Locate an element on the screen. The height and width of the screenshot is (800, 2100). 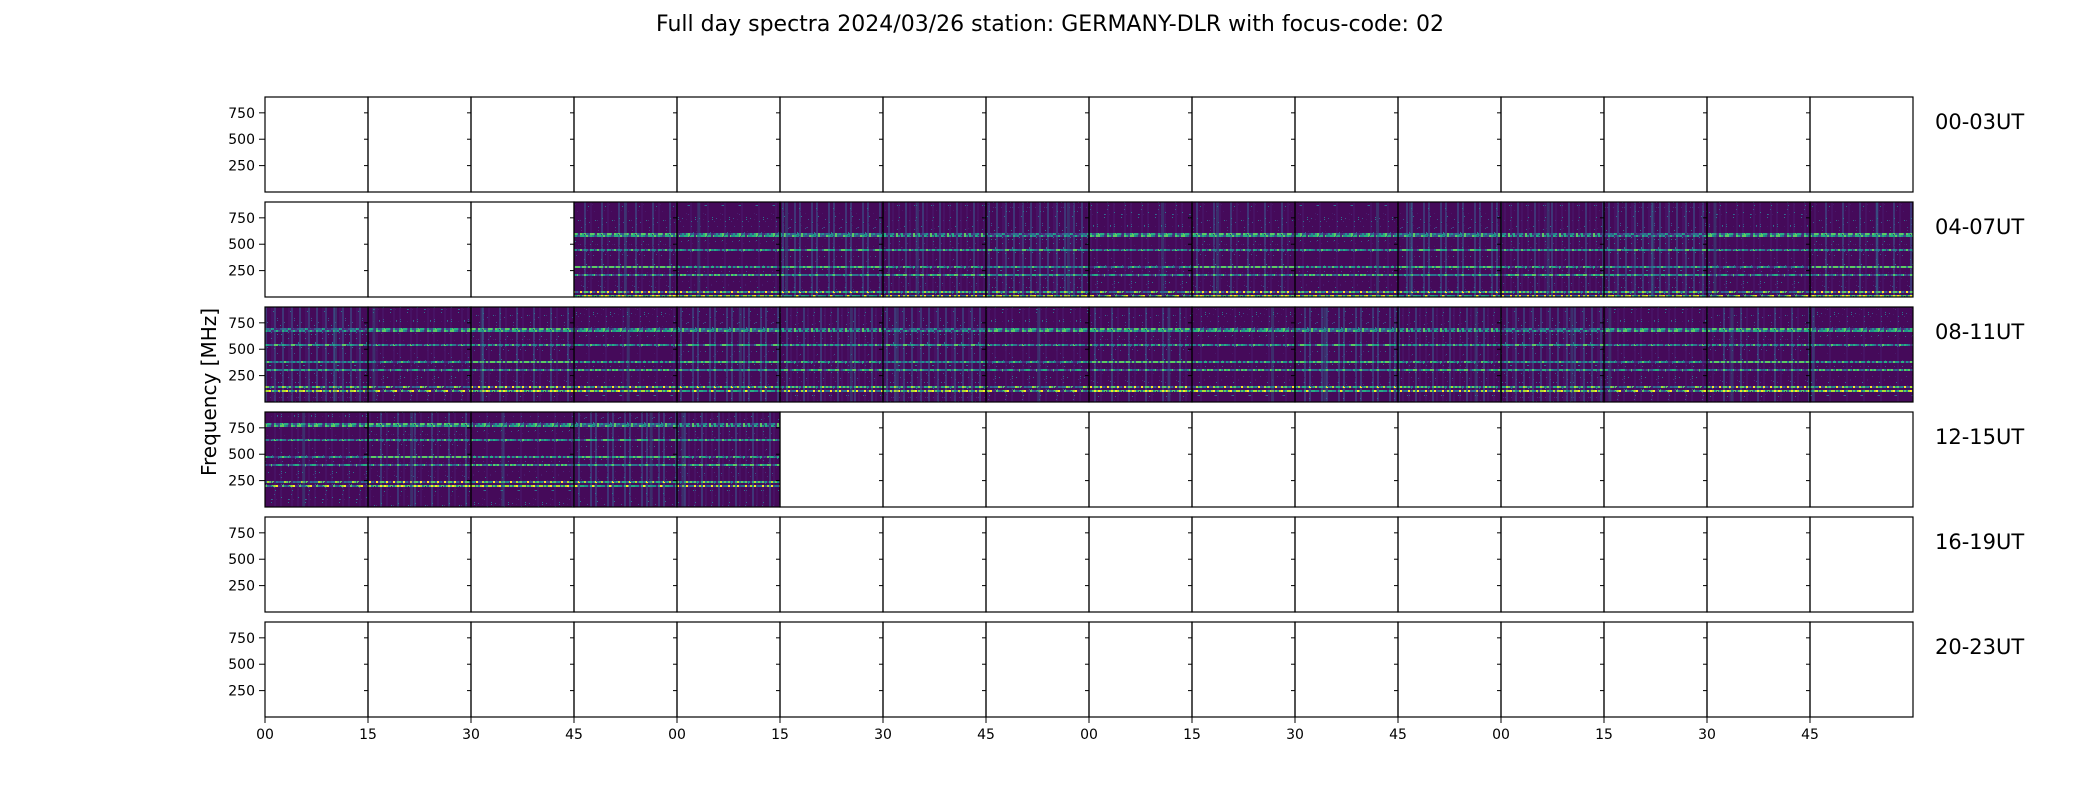
row-label: 04-07UT is located at coordinates (1979, 227).